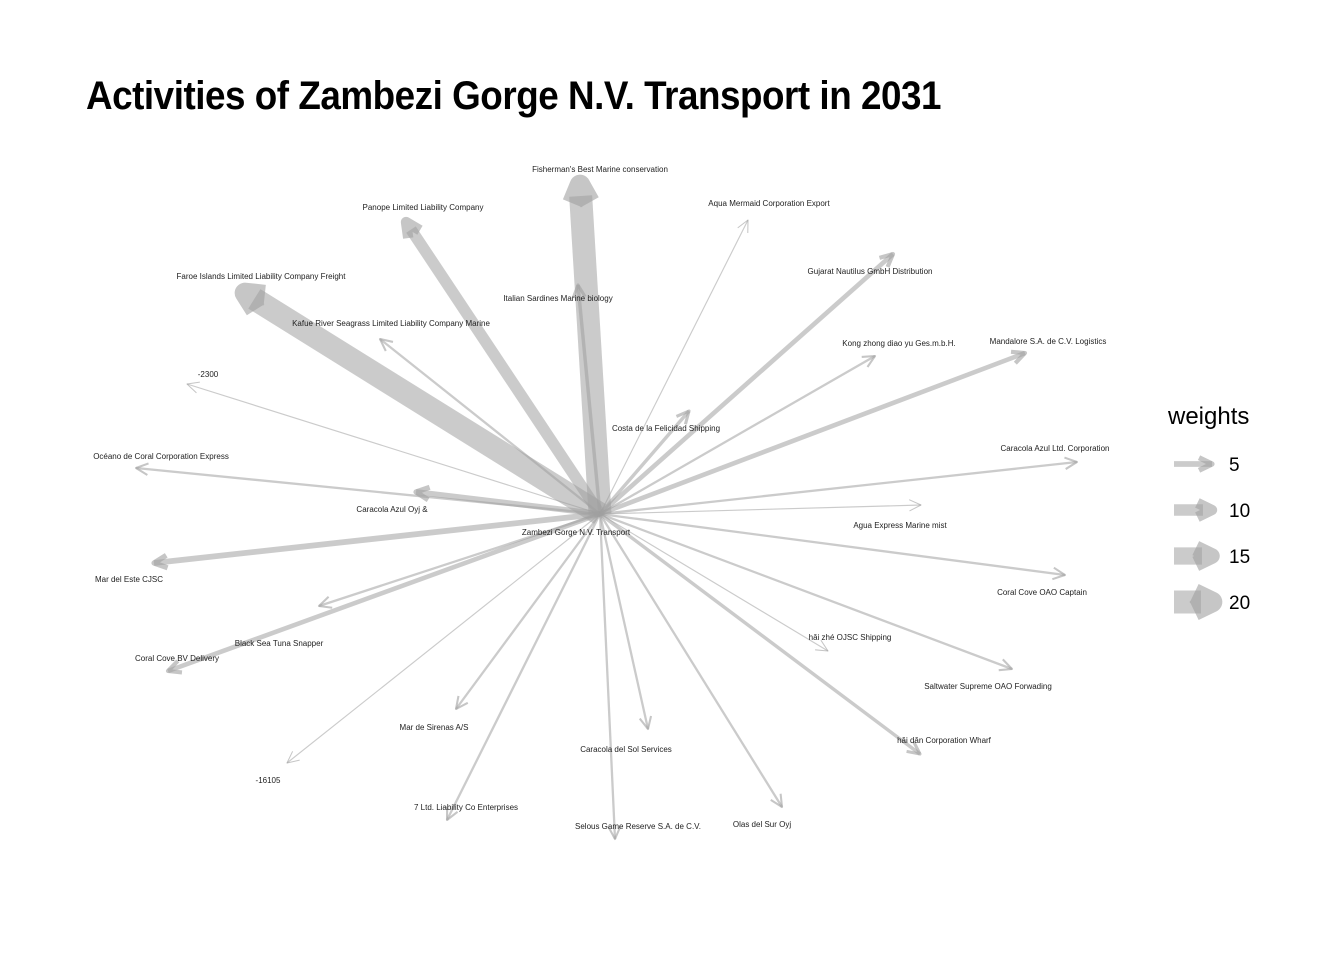 This screenshot has width=1344, height=960. What do you see at coordinates (1239, 557) in the screenshot?
I see `legend-label-15: 15` at bounding box center [1239, 557].